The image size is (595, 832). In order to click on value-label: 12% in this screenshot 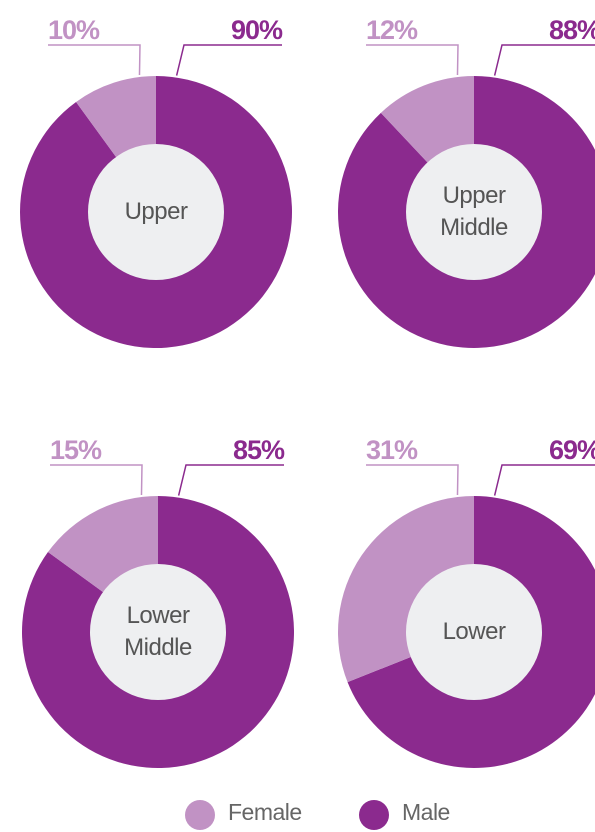, I will do `click(392, 30)`.